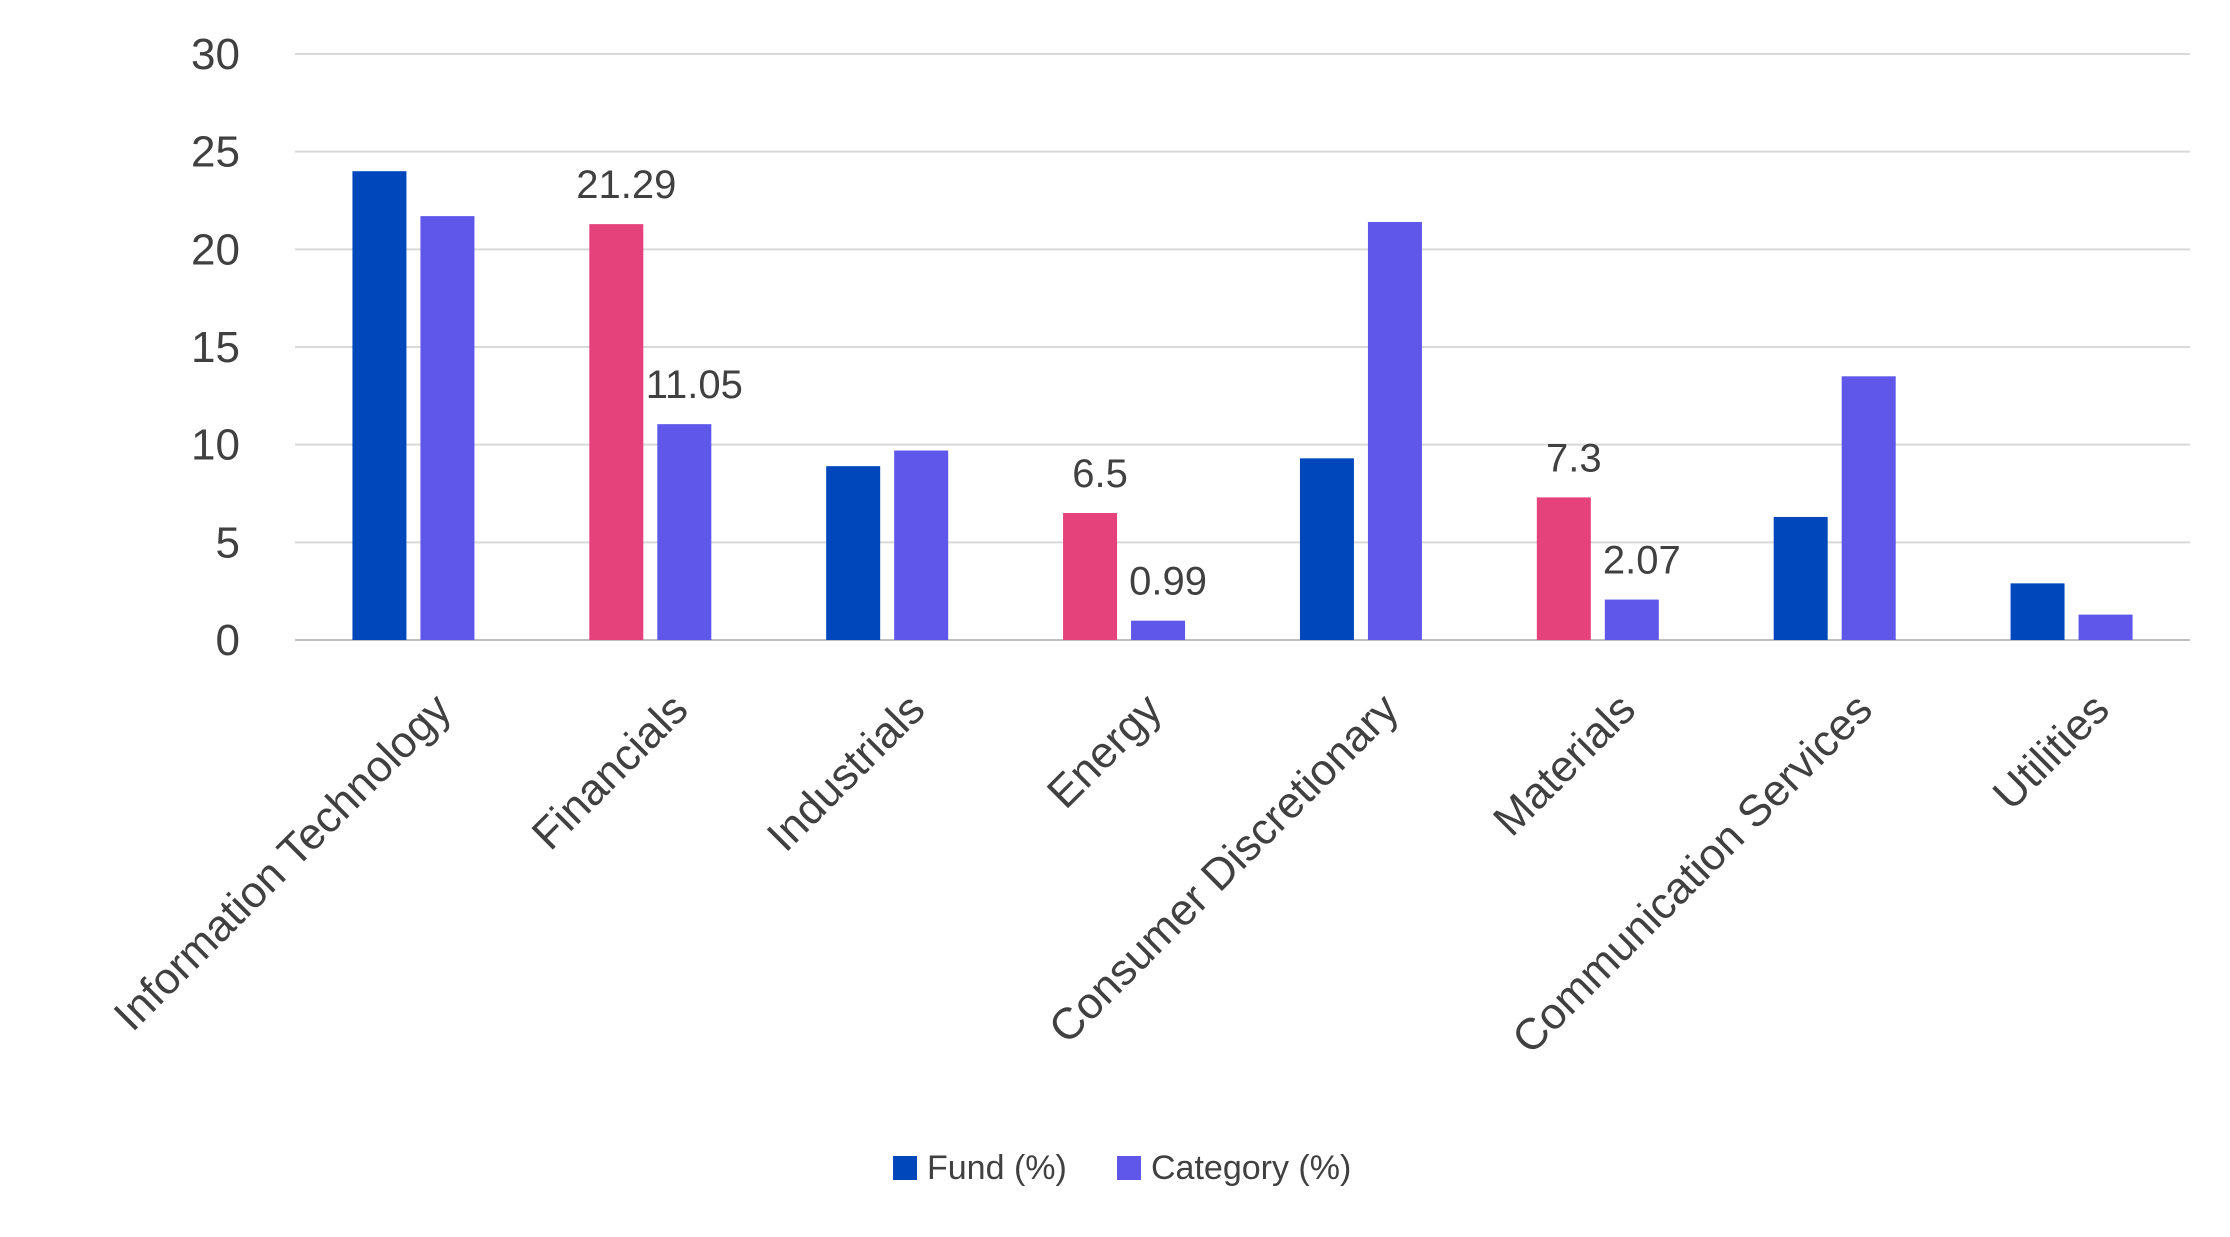 This screenshot has height=1237, width=2230. I want to click on bar-utilities-fund, so click(2037, 611).